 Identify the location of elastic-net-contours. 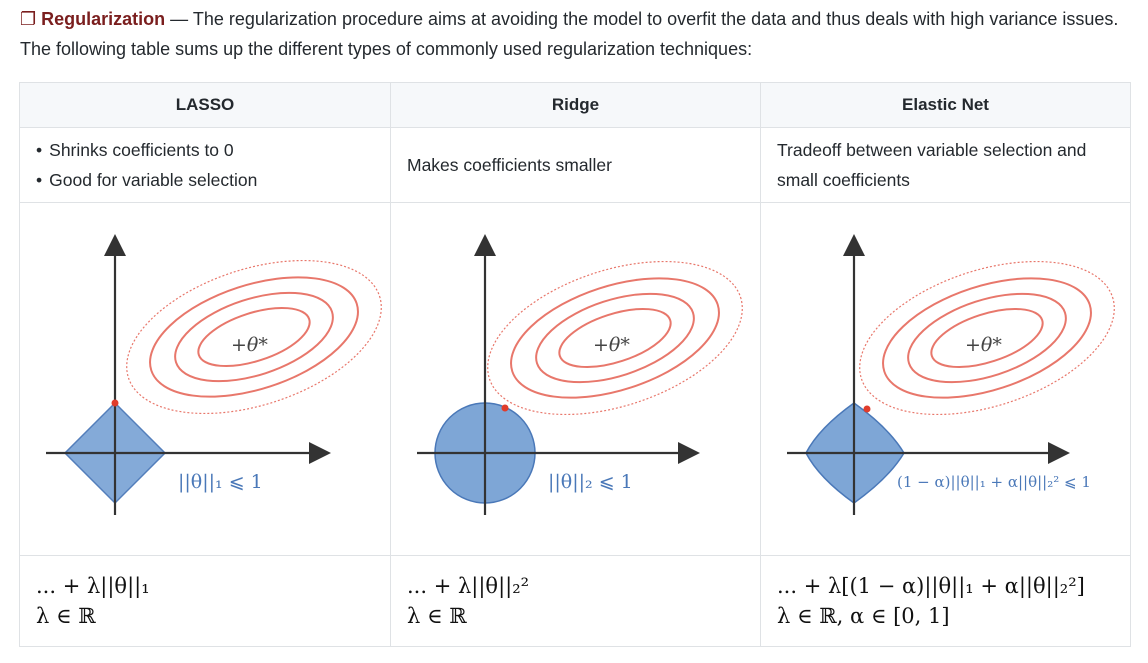
(987, 338).